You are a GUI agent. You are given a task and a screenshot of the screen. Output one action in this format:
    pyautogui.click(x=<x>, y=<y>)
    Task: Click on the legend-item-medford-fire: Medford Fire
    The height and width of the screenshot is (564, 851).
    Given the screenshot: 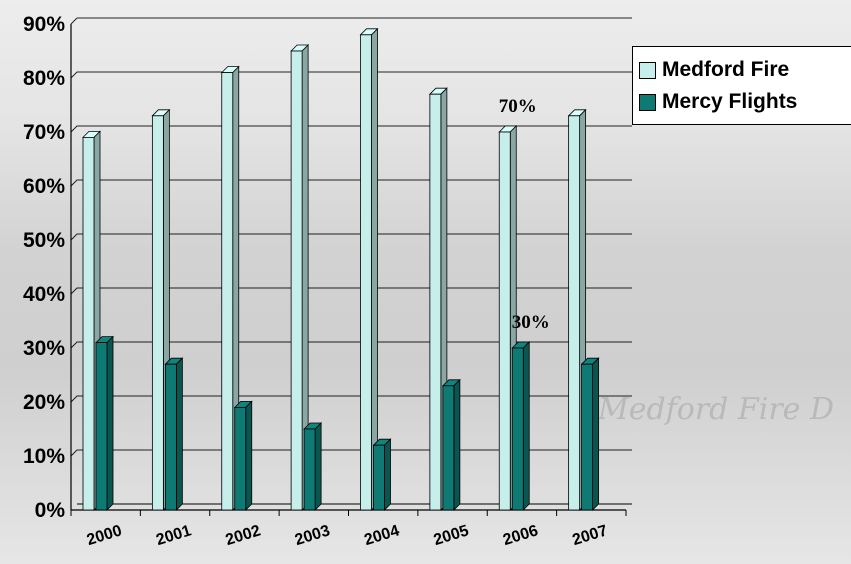 What is the action you would take?
    pyautogui.click(x=745, y=70)
    